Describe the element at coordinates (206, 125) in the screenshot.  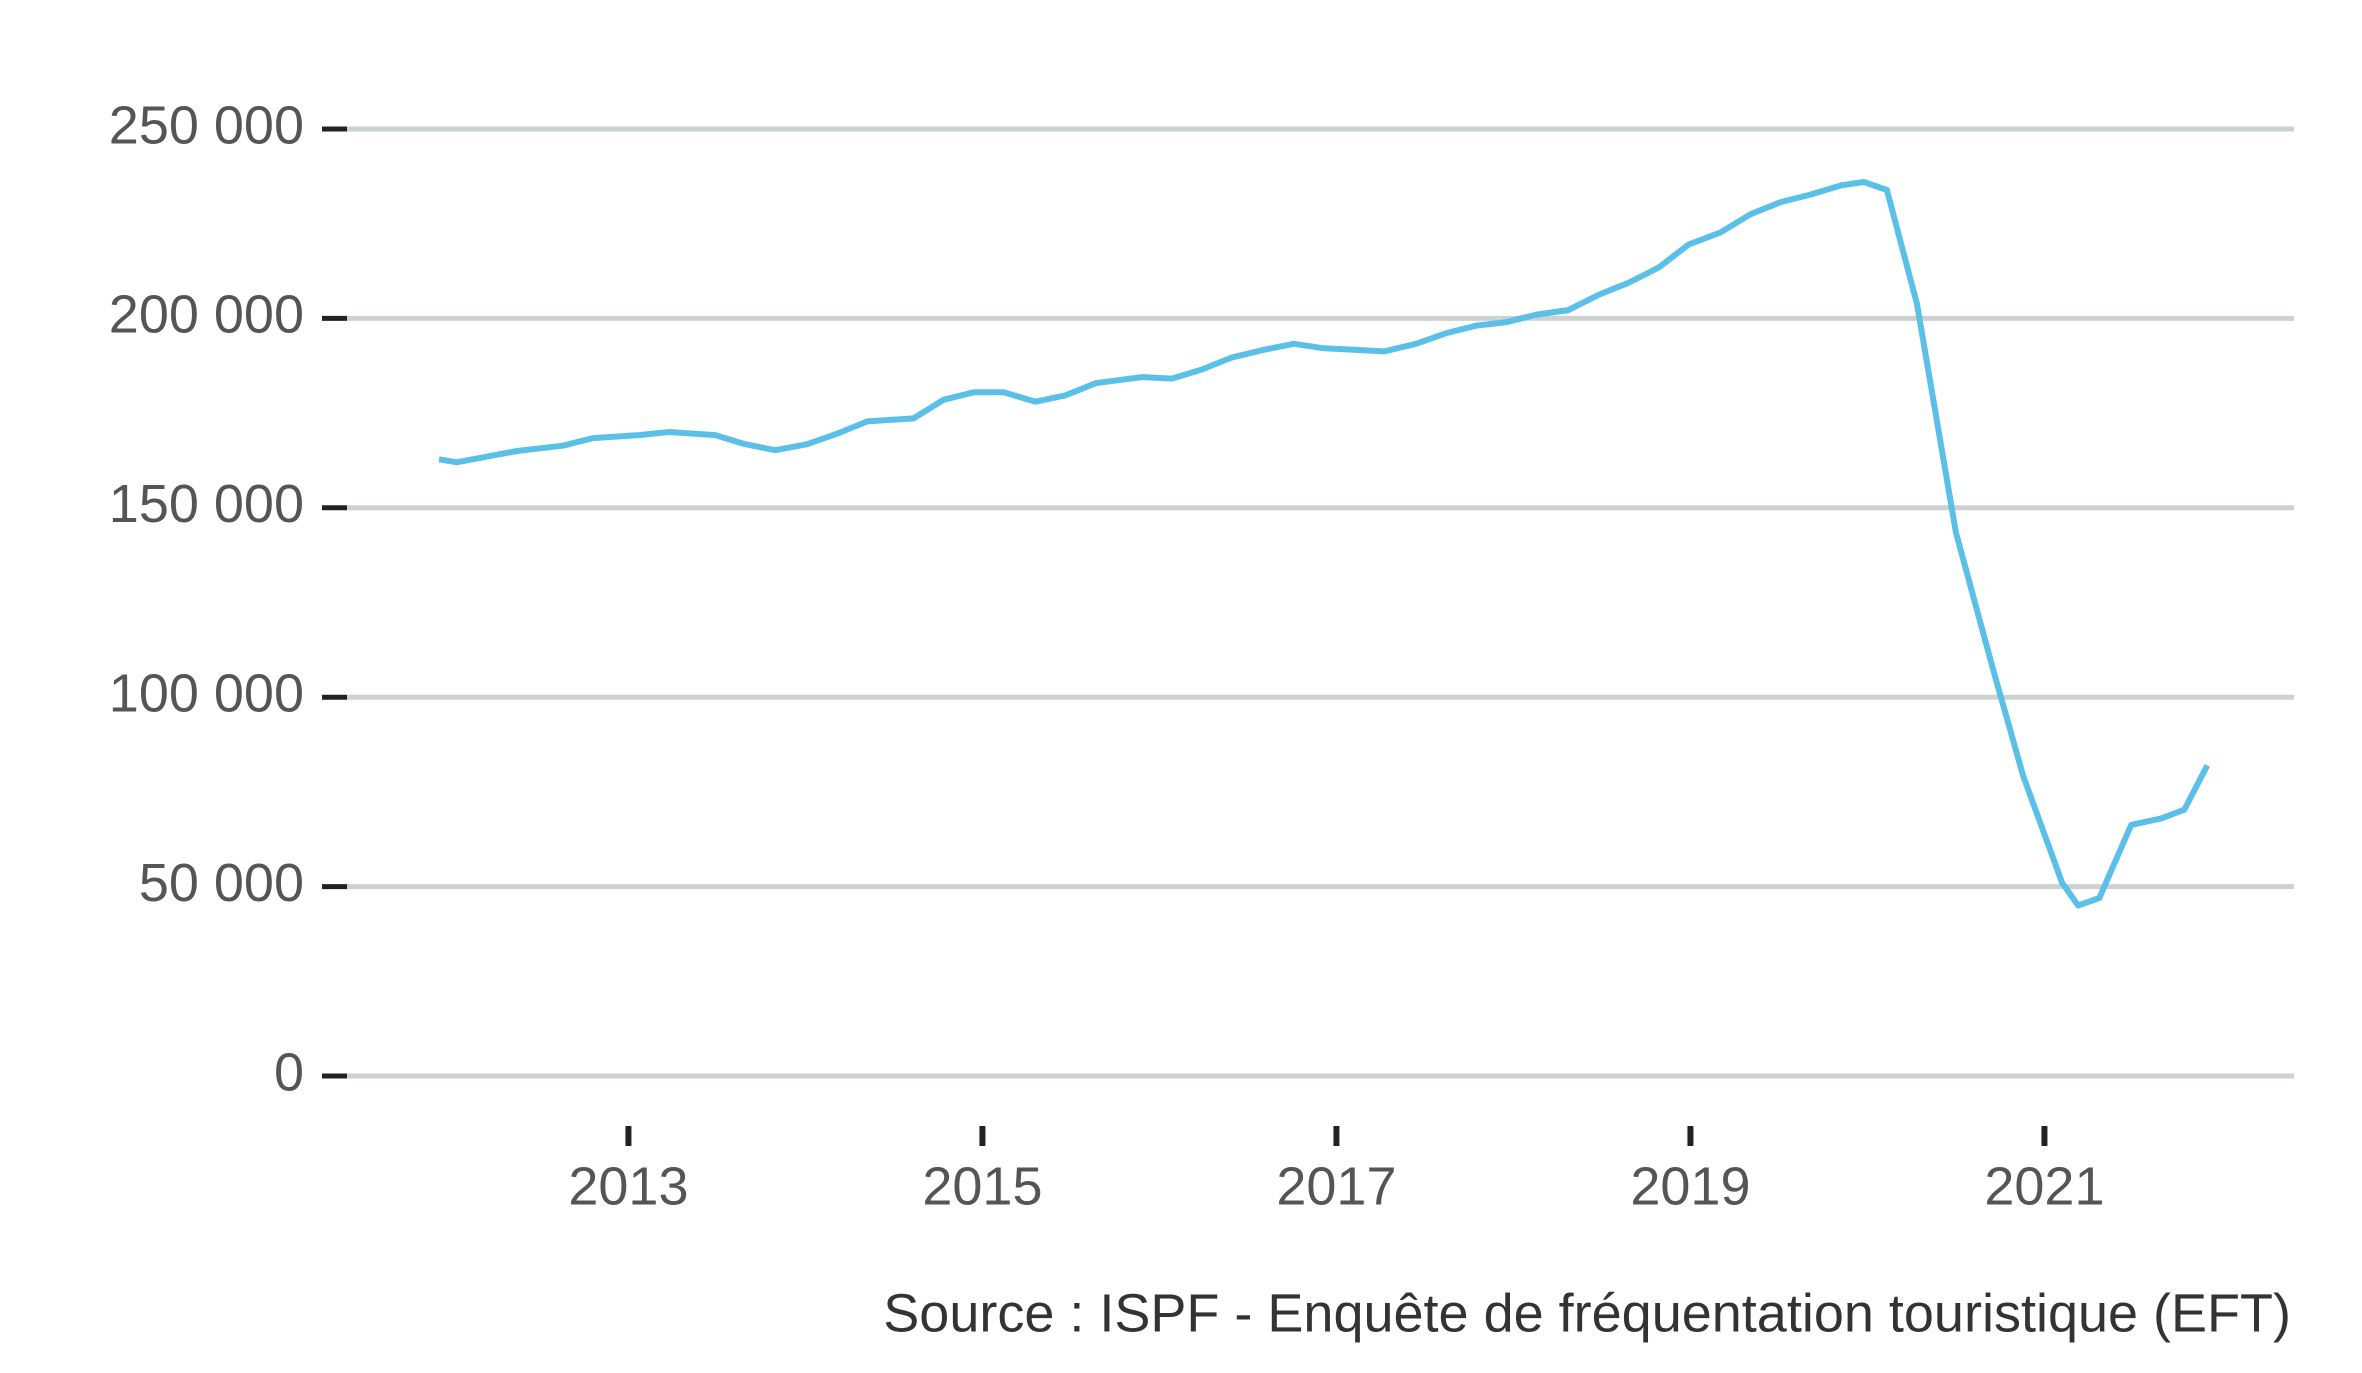
I see `y-tick-label: 250 000` at that location.